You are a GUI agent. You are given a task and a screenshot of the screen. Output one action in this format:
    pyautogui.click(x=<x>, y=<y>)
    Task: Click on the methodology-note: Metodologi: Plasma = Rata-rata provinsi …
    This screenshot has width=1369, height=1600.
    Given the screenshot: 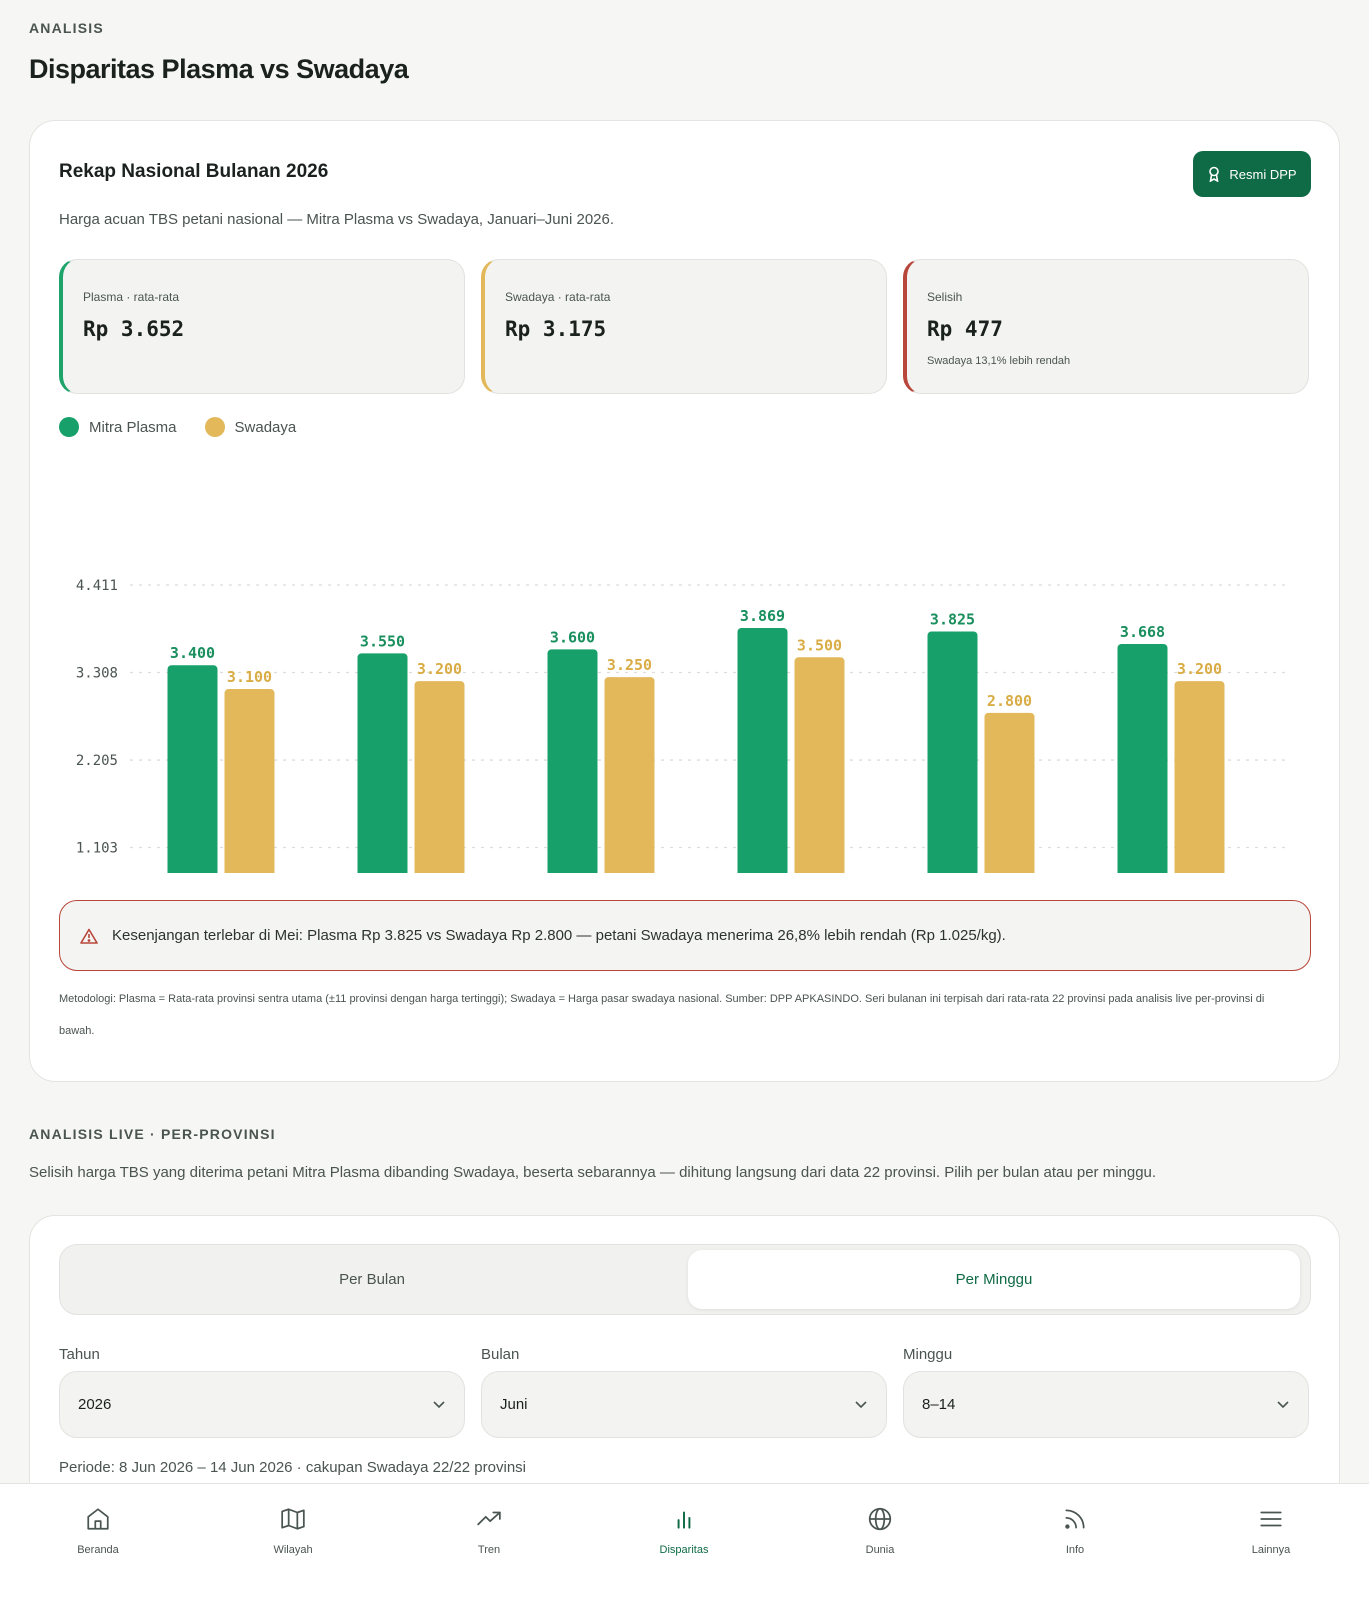 What is the action you would take?
    pyautogui.click(x=662, y=1015)
    